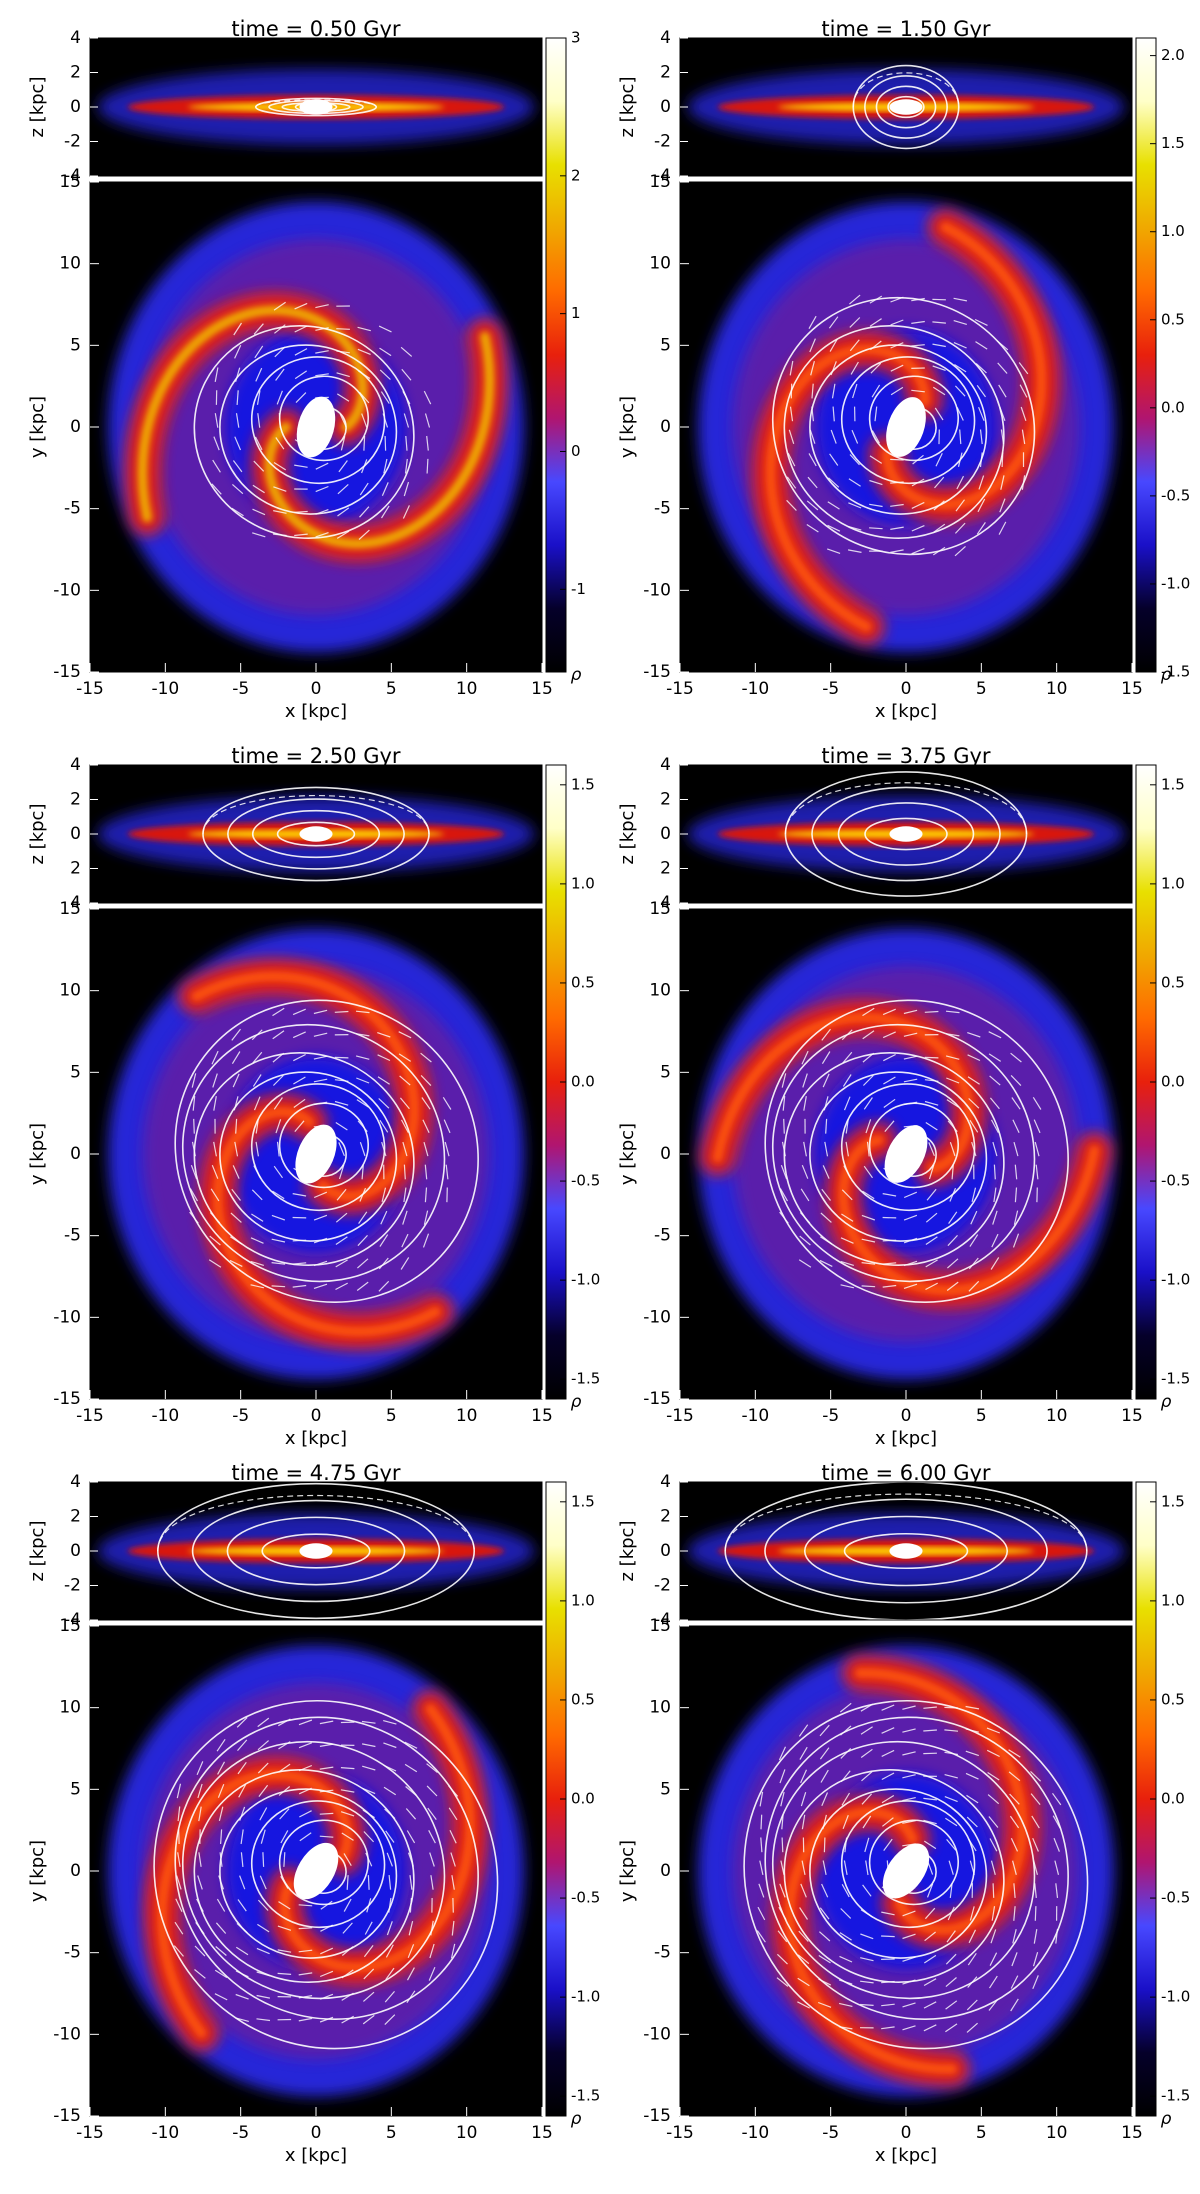 The image size is (1200, 2194). What do you see at coordinates (576, 313) in the screenshot?
I see `colorbar-tick-label: 1` at bounding box center [576, 313].